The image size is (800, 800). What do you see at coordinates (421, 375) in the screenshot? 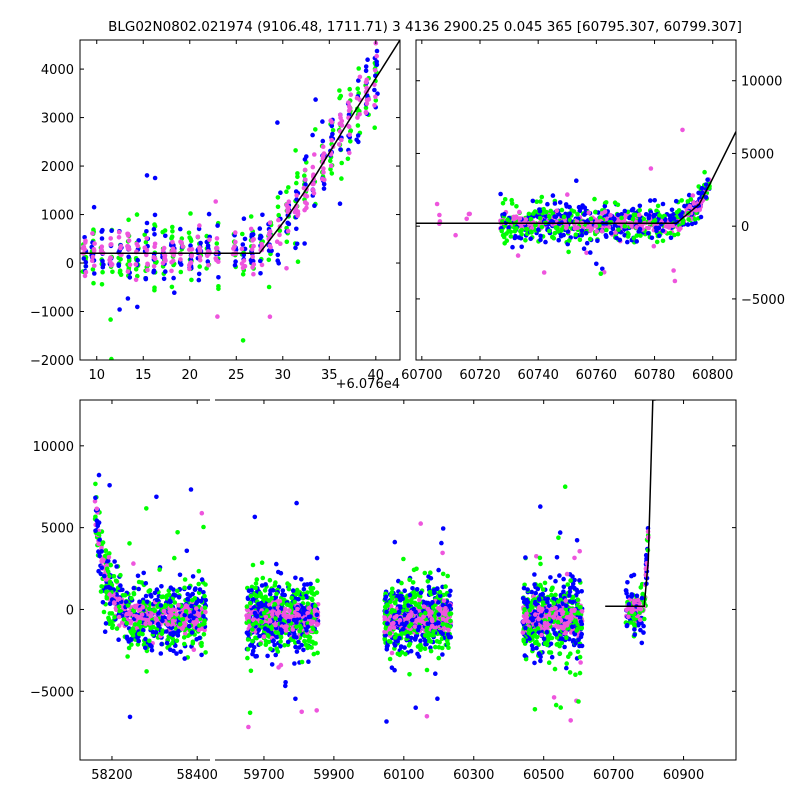
I see `top-right-xtick-label: 60700` at bounding box center [421, 375].